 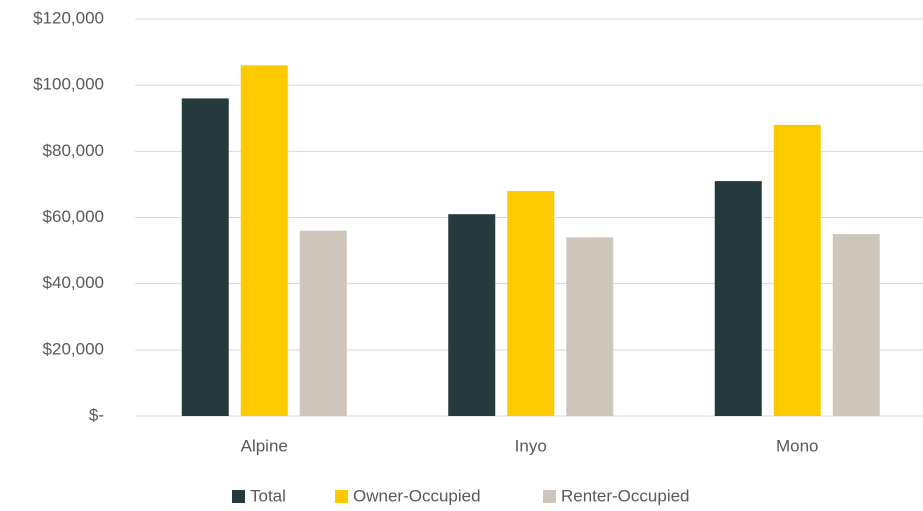 What do you see at coordinates (68, 84) in the screenshot?
I see `y-tick-label: $100,000` at bounding box center [68, 84].